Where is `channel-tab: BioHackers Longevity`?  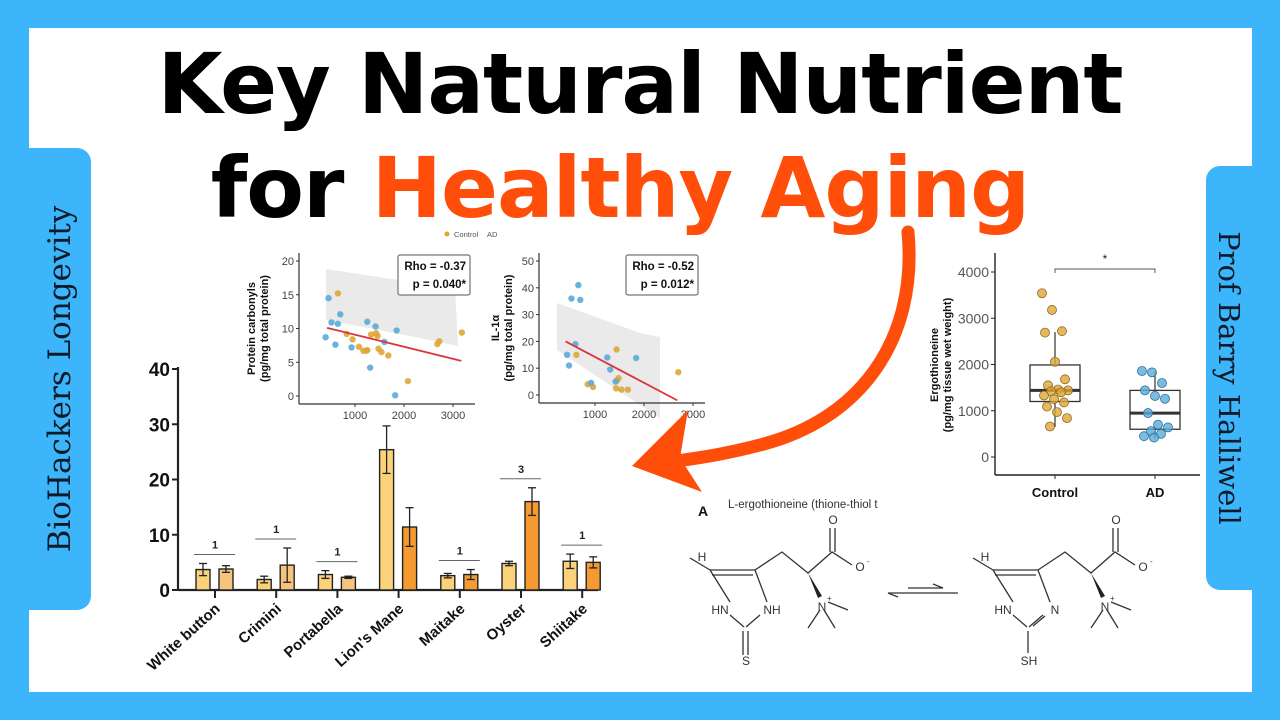 channel-tab: BioHackers Longevity is located at coordinates (60, 379).